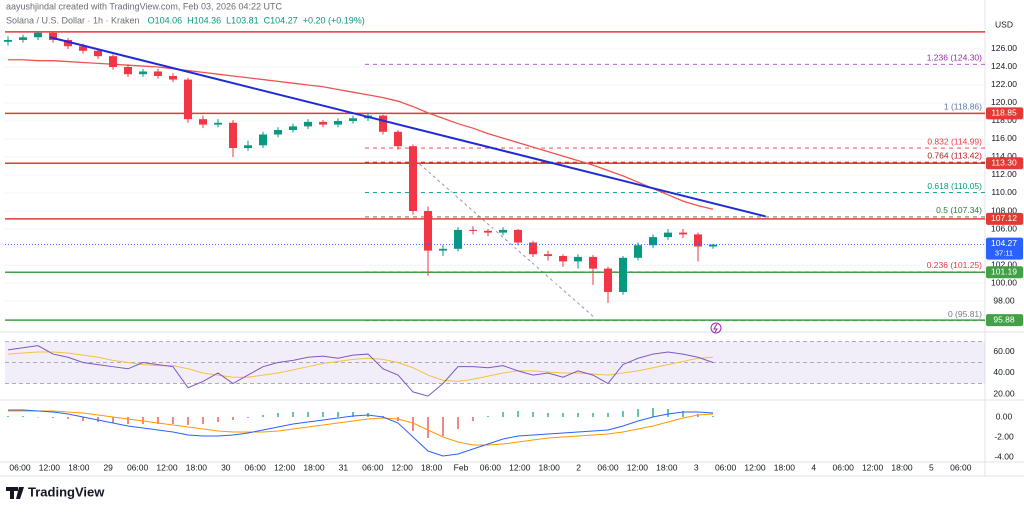  I want to click on alert-circle, so click(716, 328).